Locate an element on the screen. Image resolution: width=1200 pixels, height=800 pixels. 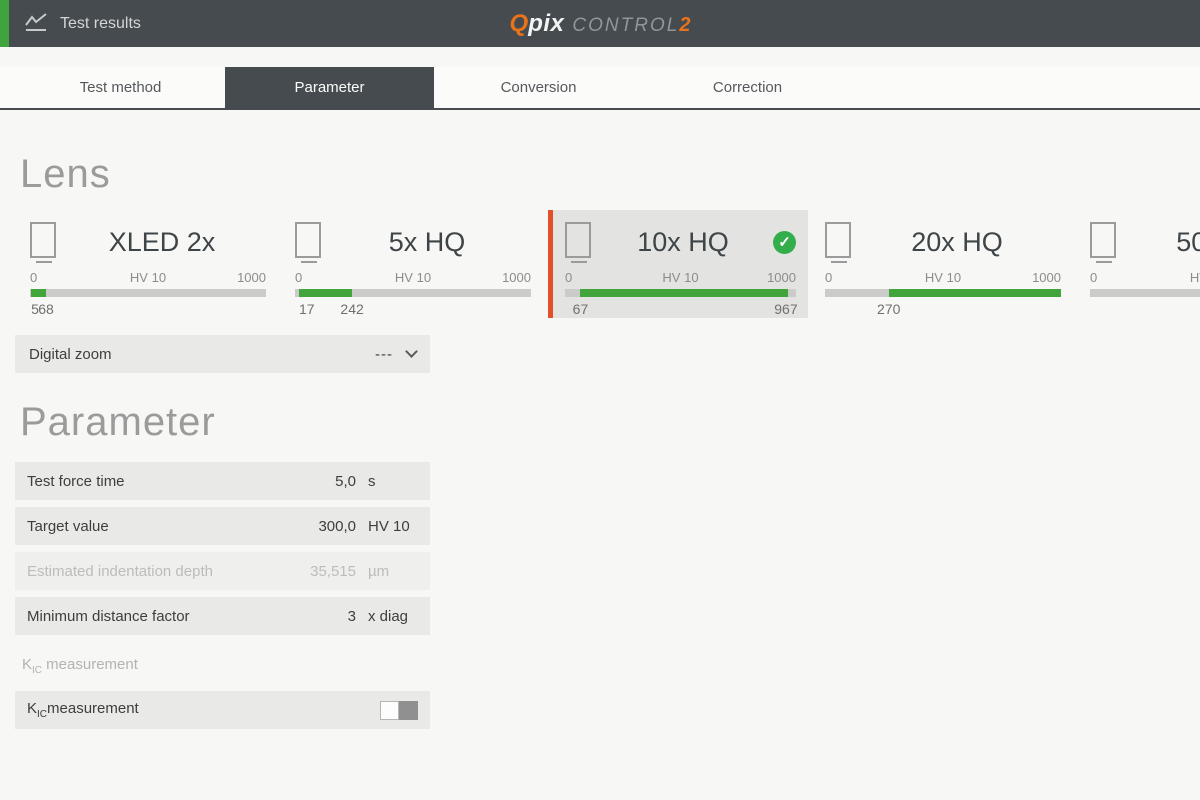
lens-name: 10x HQ is located at coordinates (683, 241).